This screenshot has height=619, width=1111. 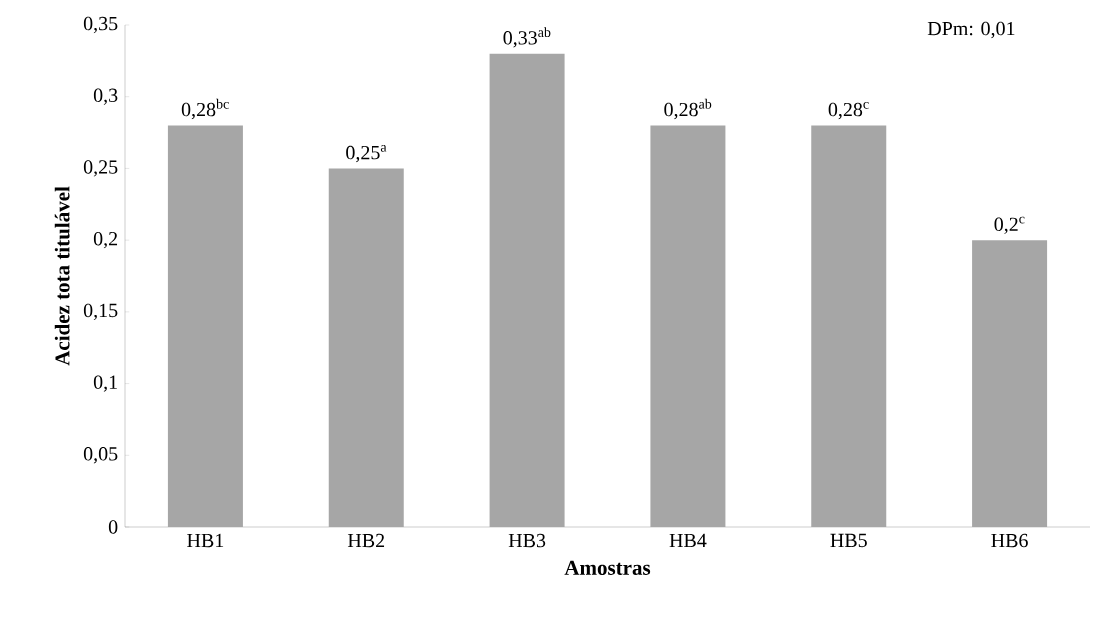 What do you see at coordinates (105, 96) in the screenshot?
I see `y-tick-label: 0,3` at bounding box center [105, 96].